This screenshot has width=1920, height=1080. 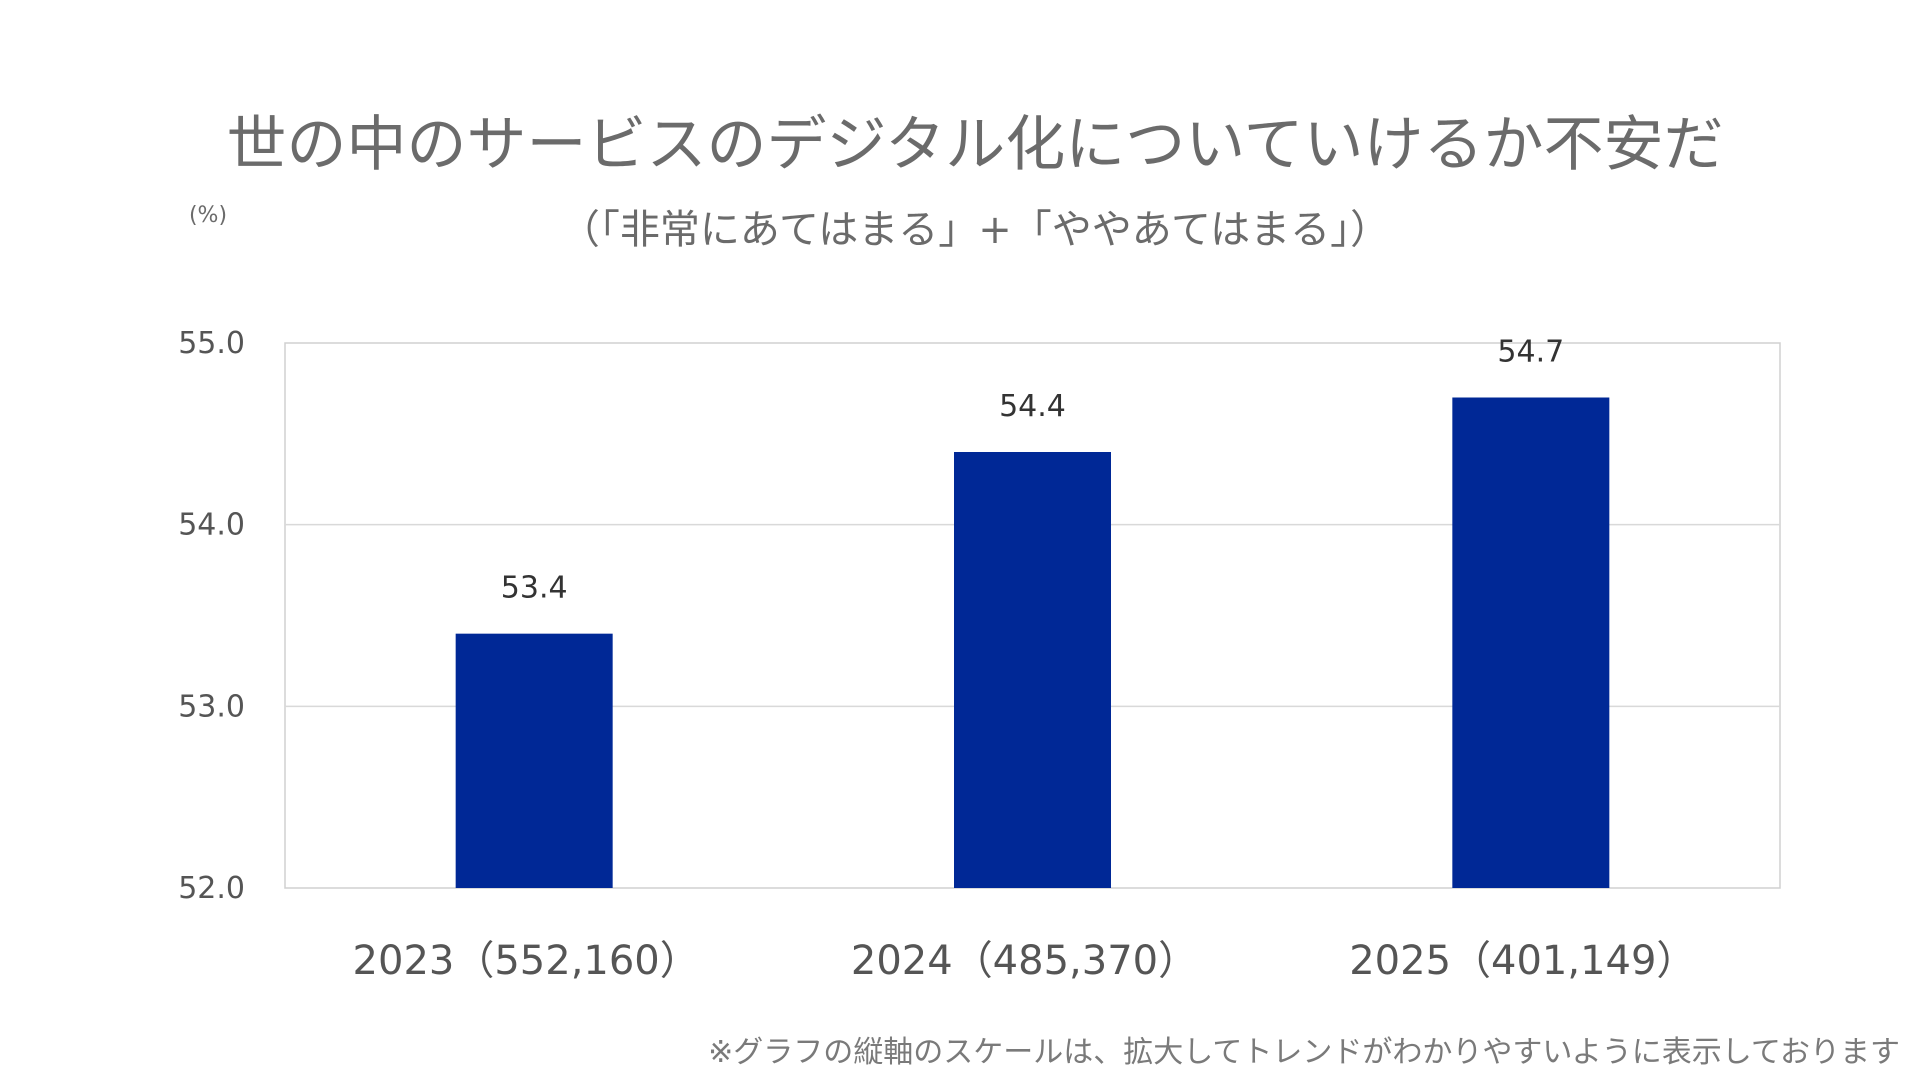 What do you see at coordinates (211, 343) in the screenshot?
I see `y-tick-label: 55.0` at bounding box center [211, 343].